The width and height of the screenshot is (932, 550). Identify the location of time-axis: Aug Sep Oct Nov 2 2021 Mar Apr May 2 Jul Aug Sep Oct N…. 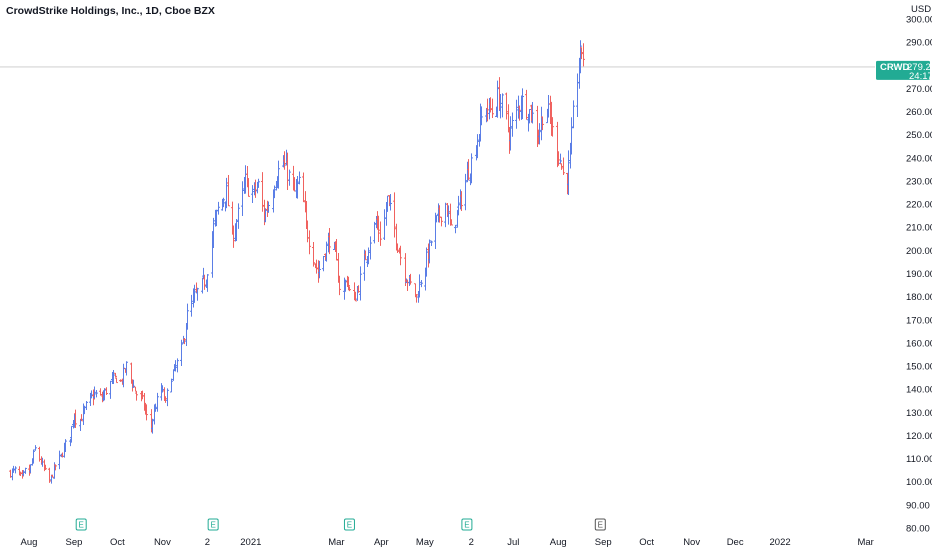
(447, 542).